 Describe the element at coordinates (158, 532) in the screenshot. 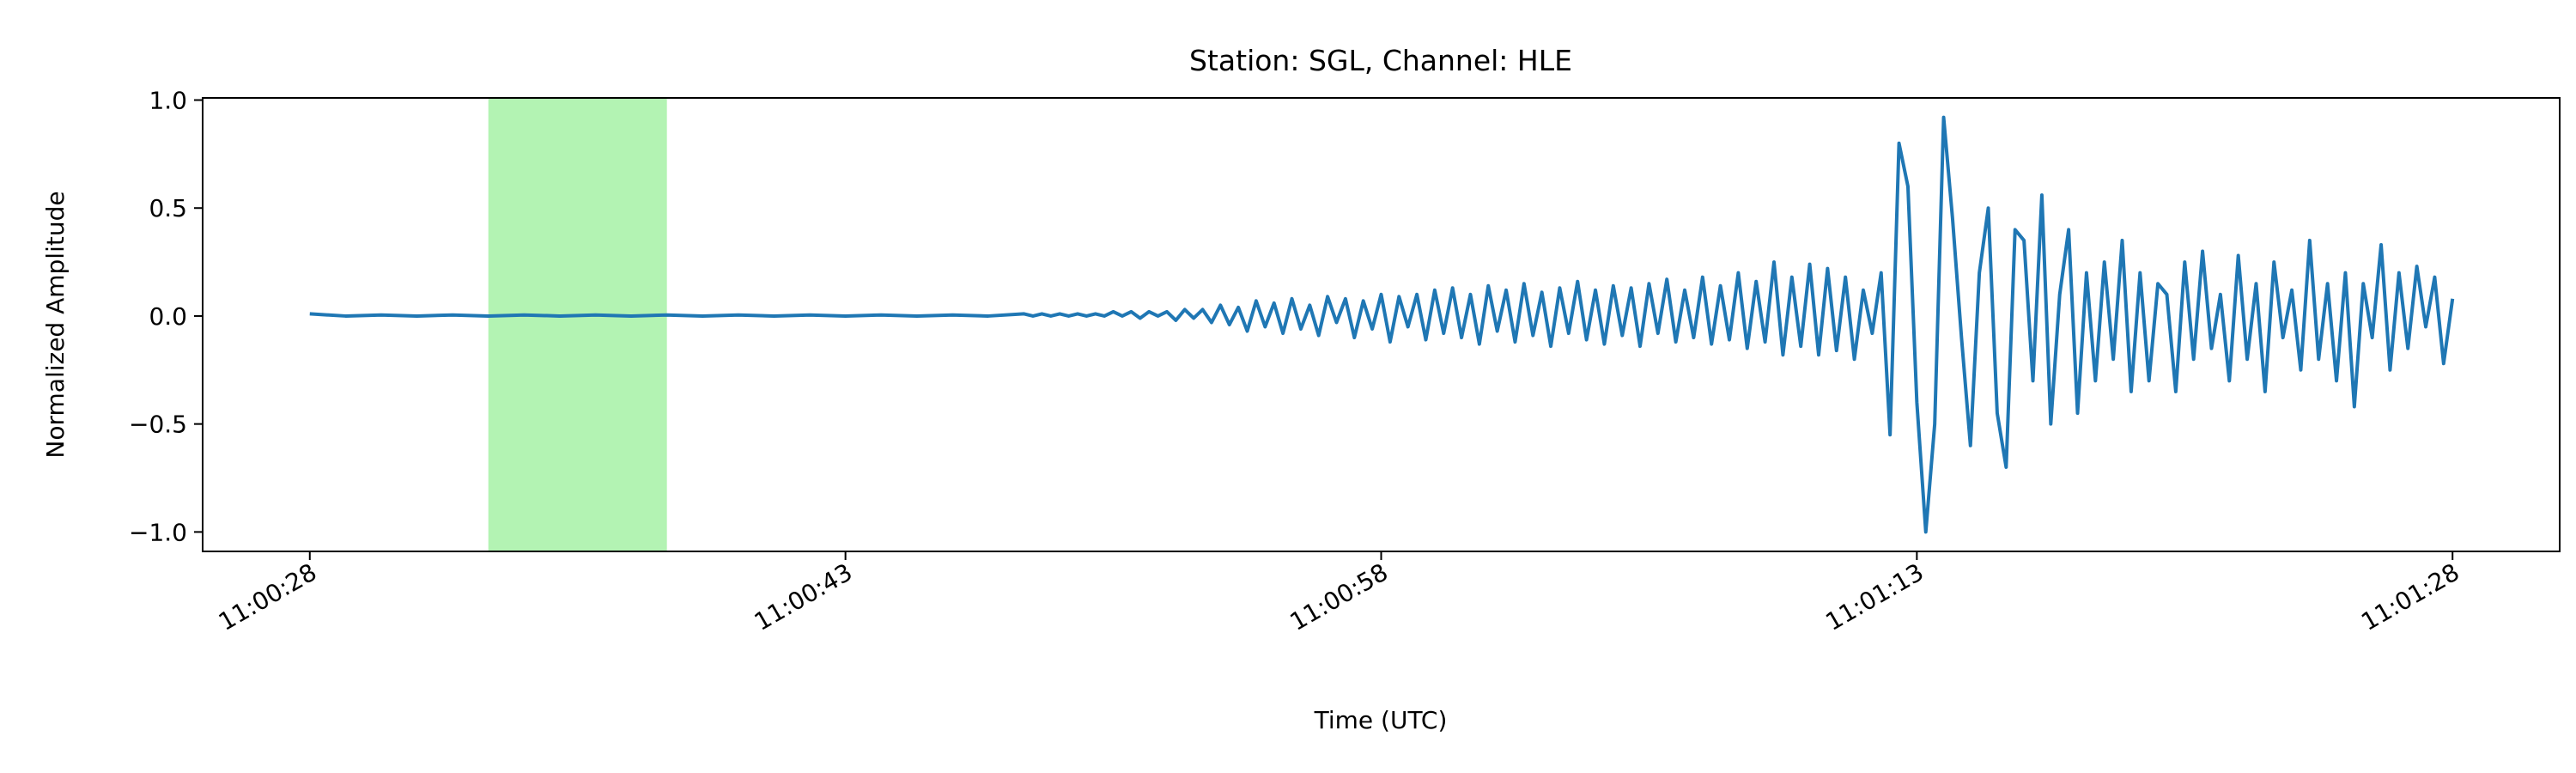

I see `y-tick-label: −1.0` at that location.